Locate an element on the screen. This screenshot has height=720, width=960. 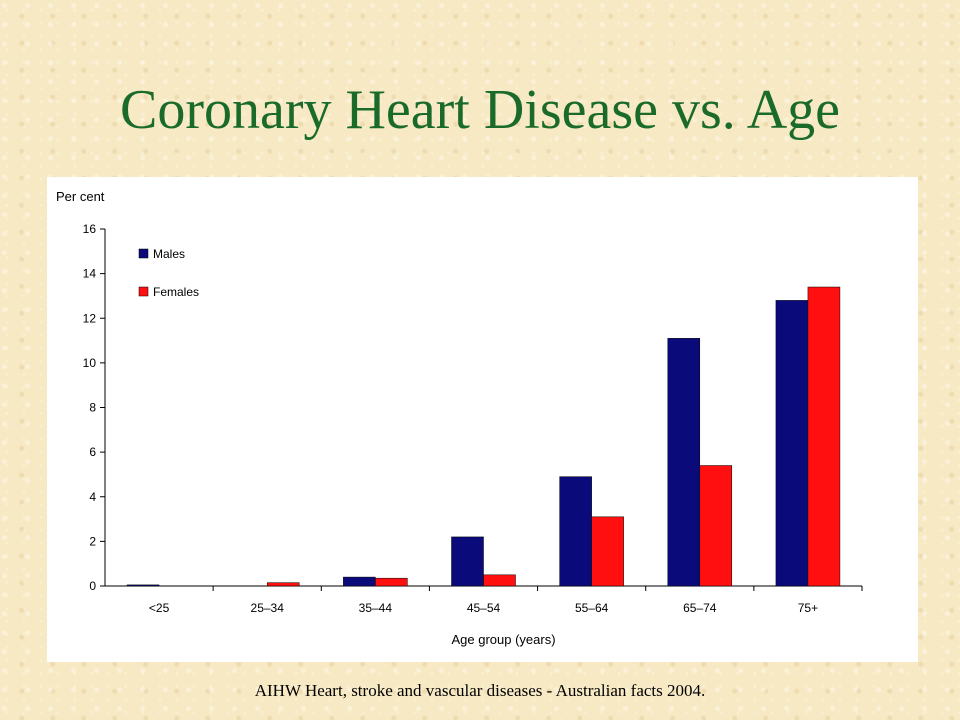
x-tick-label: 55–64 is located at coordinates (592, 608).